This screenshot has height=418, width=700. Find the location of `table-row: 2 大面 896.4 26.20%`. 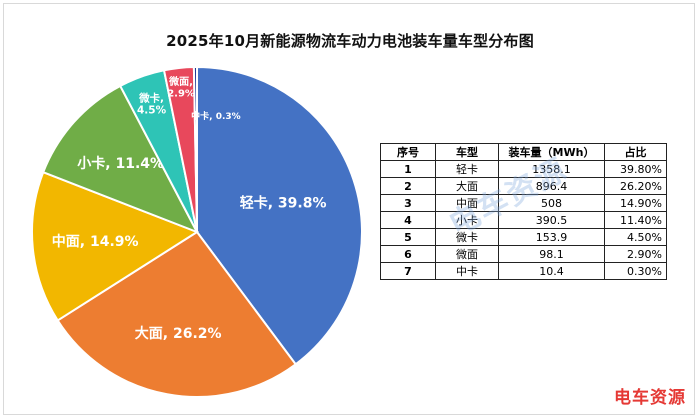

table-row: 2 大面 896.4 26.20% is located at coordinates (523, 186).